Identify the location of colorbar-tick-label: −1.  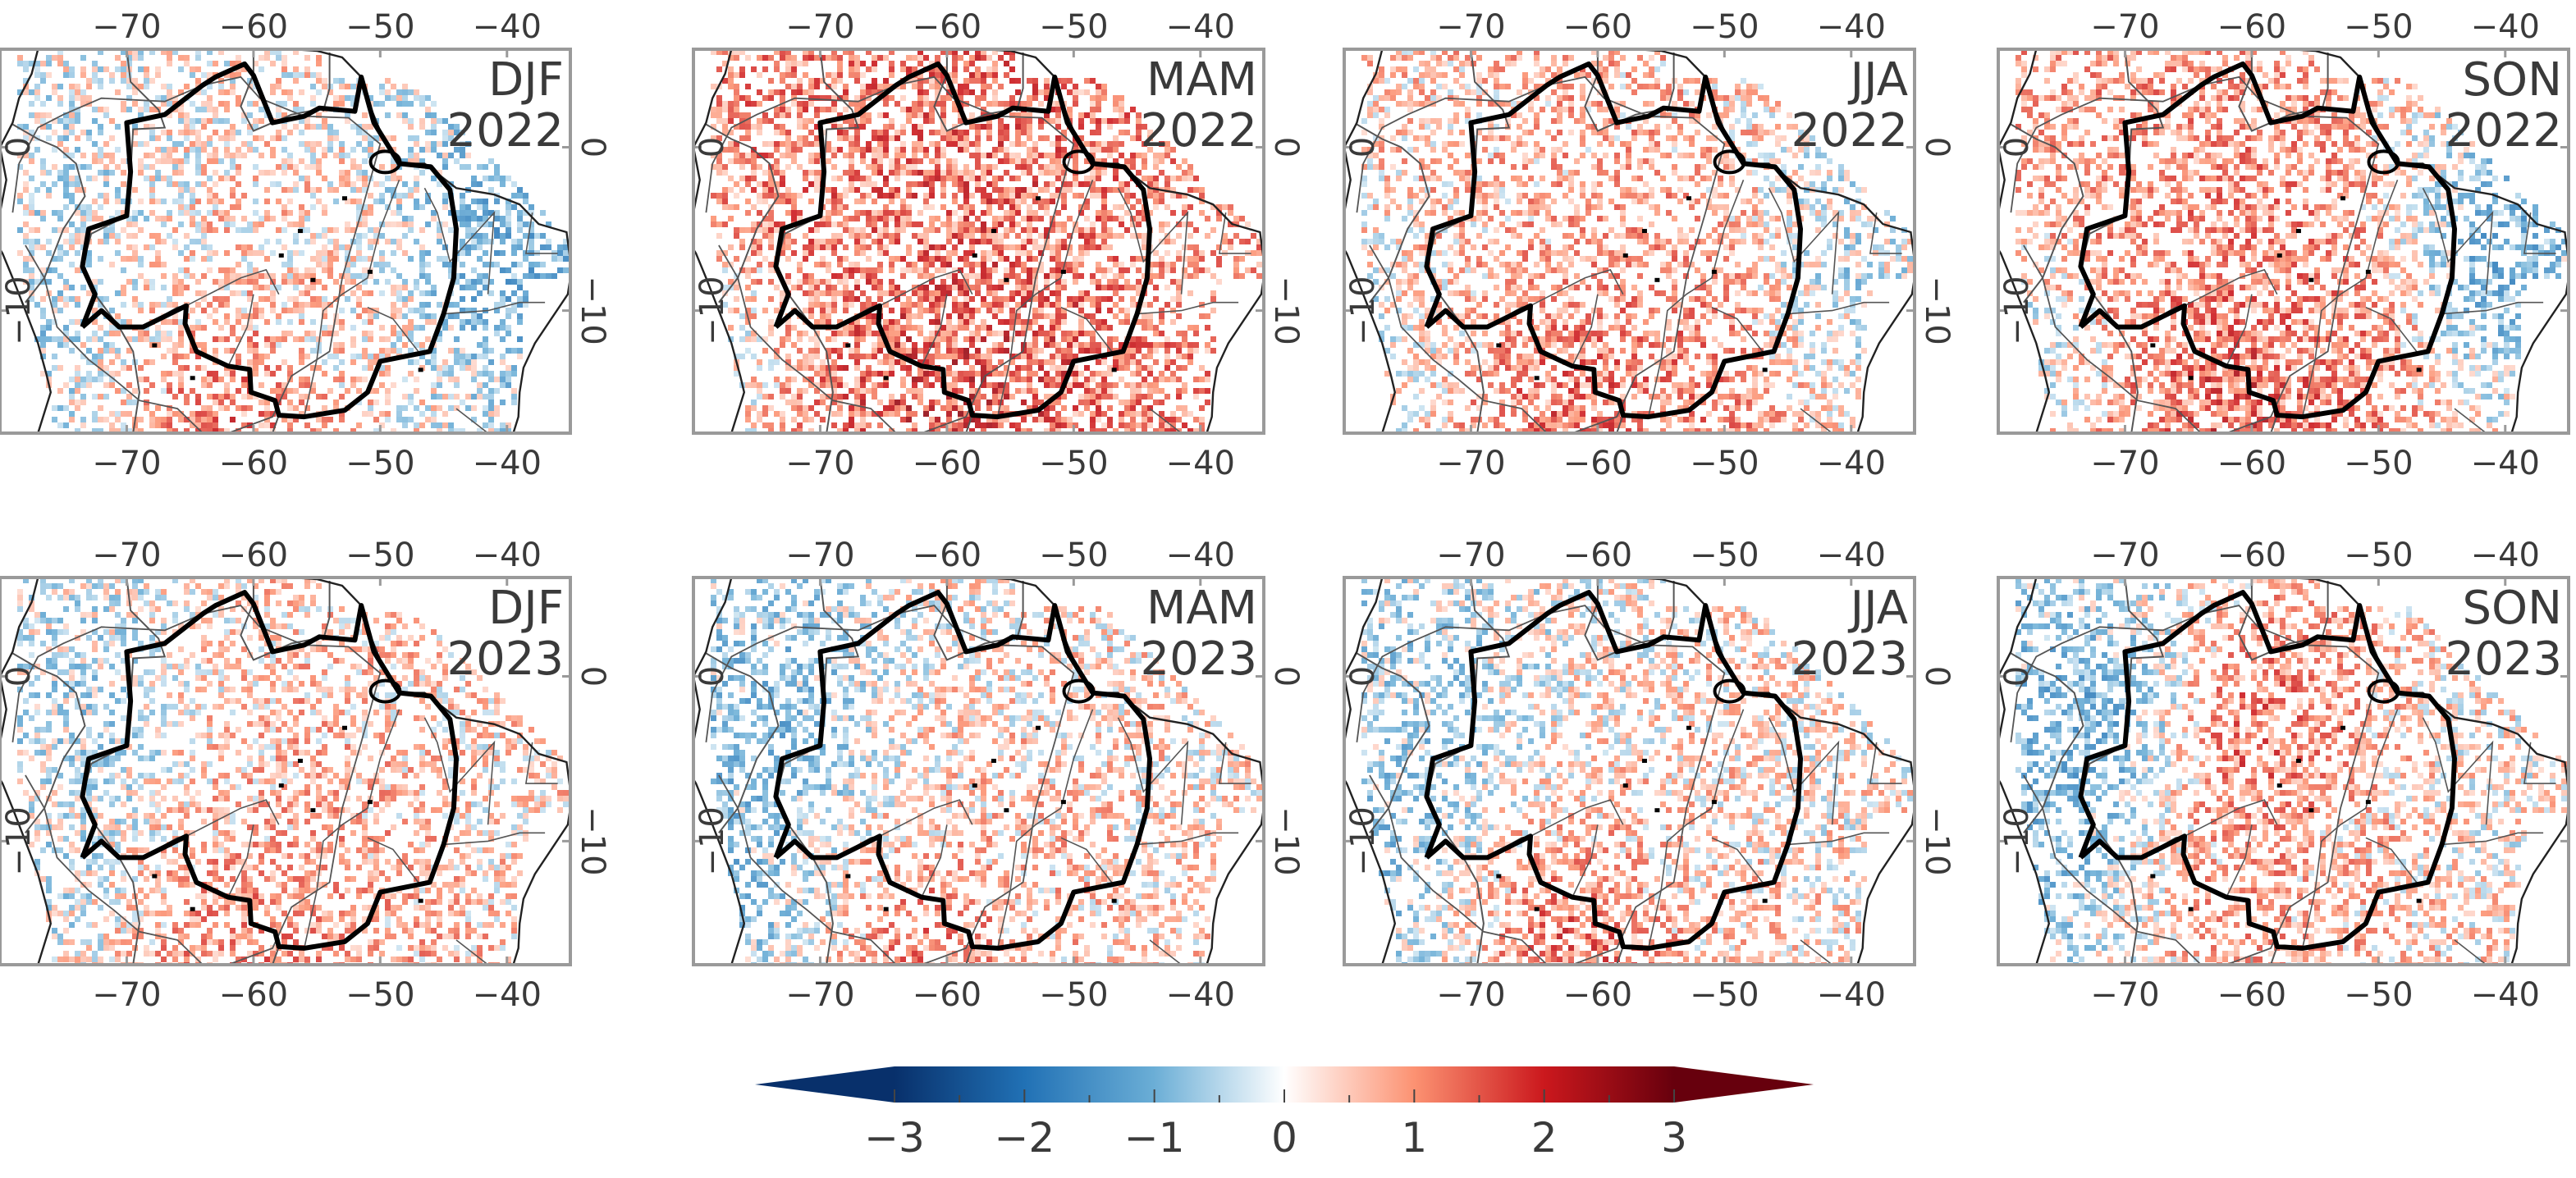
(1154, 1138).